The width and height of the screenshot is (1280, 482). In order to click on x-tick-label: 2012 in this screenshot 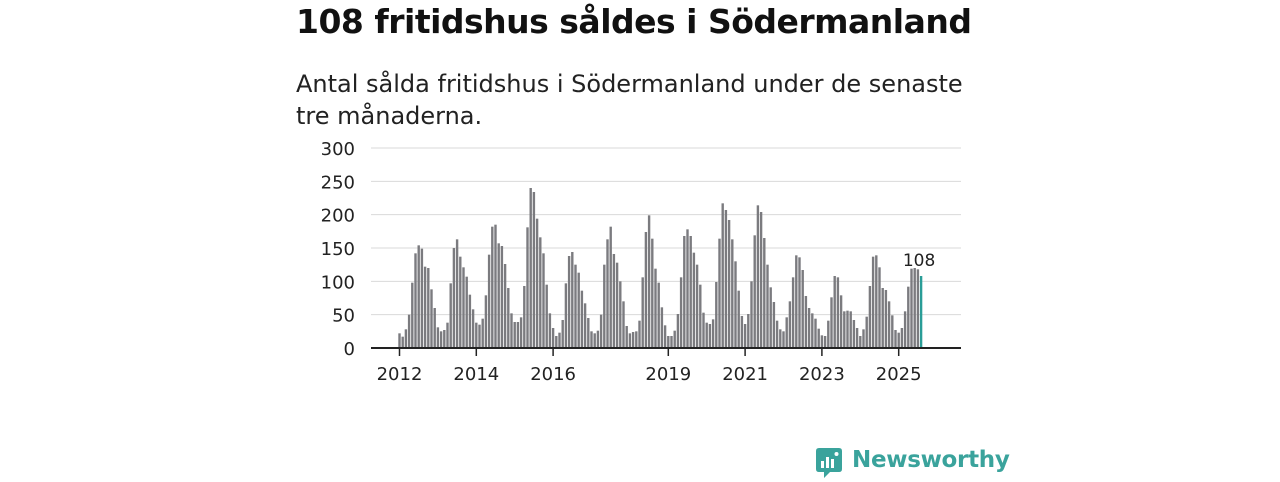, I will do `click(400, 374)`.